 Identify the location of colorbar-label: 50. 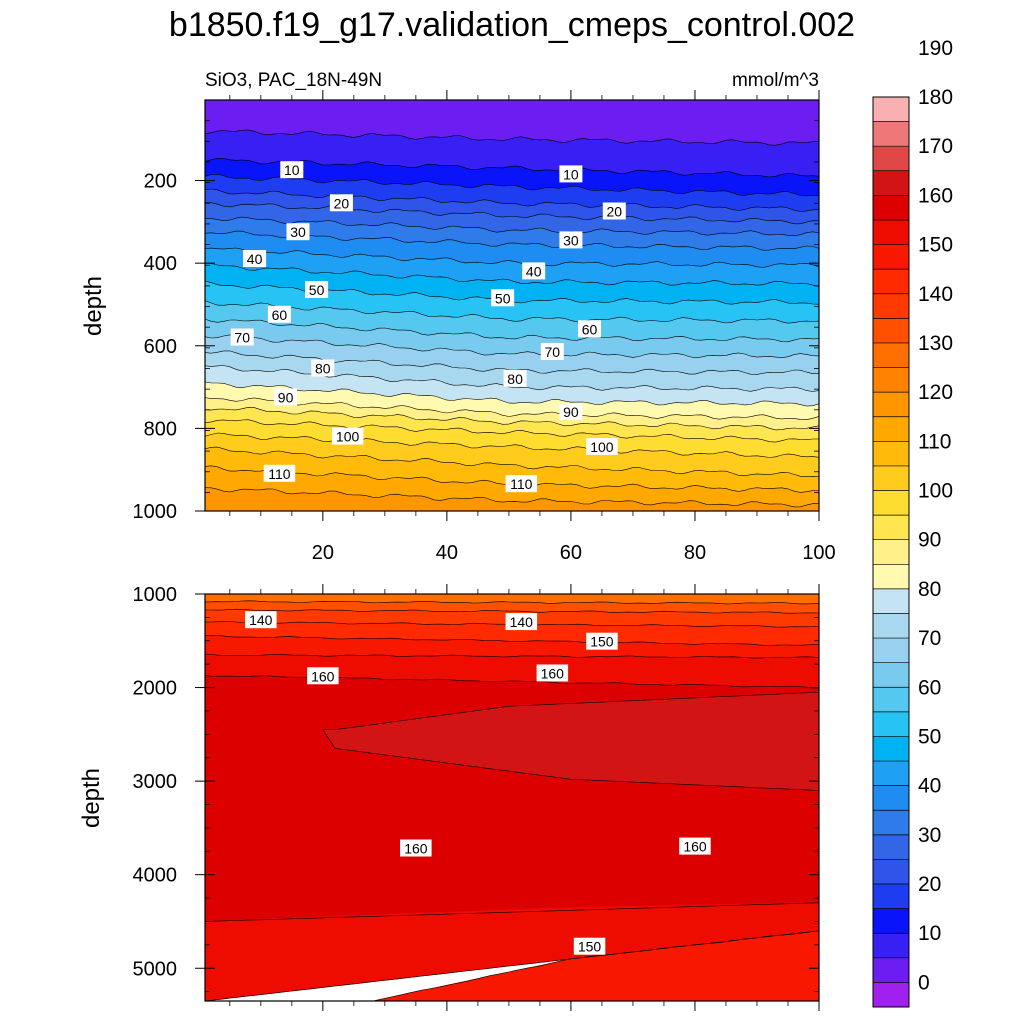
(929, 737).